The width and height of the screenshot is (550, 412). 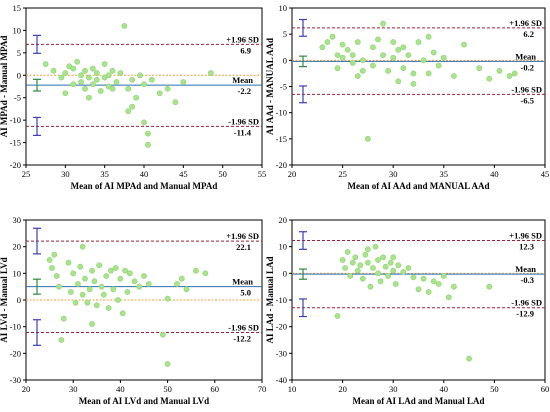 I want to click on y-tick-label: -5, so click(x=17, y=98).